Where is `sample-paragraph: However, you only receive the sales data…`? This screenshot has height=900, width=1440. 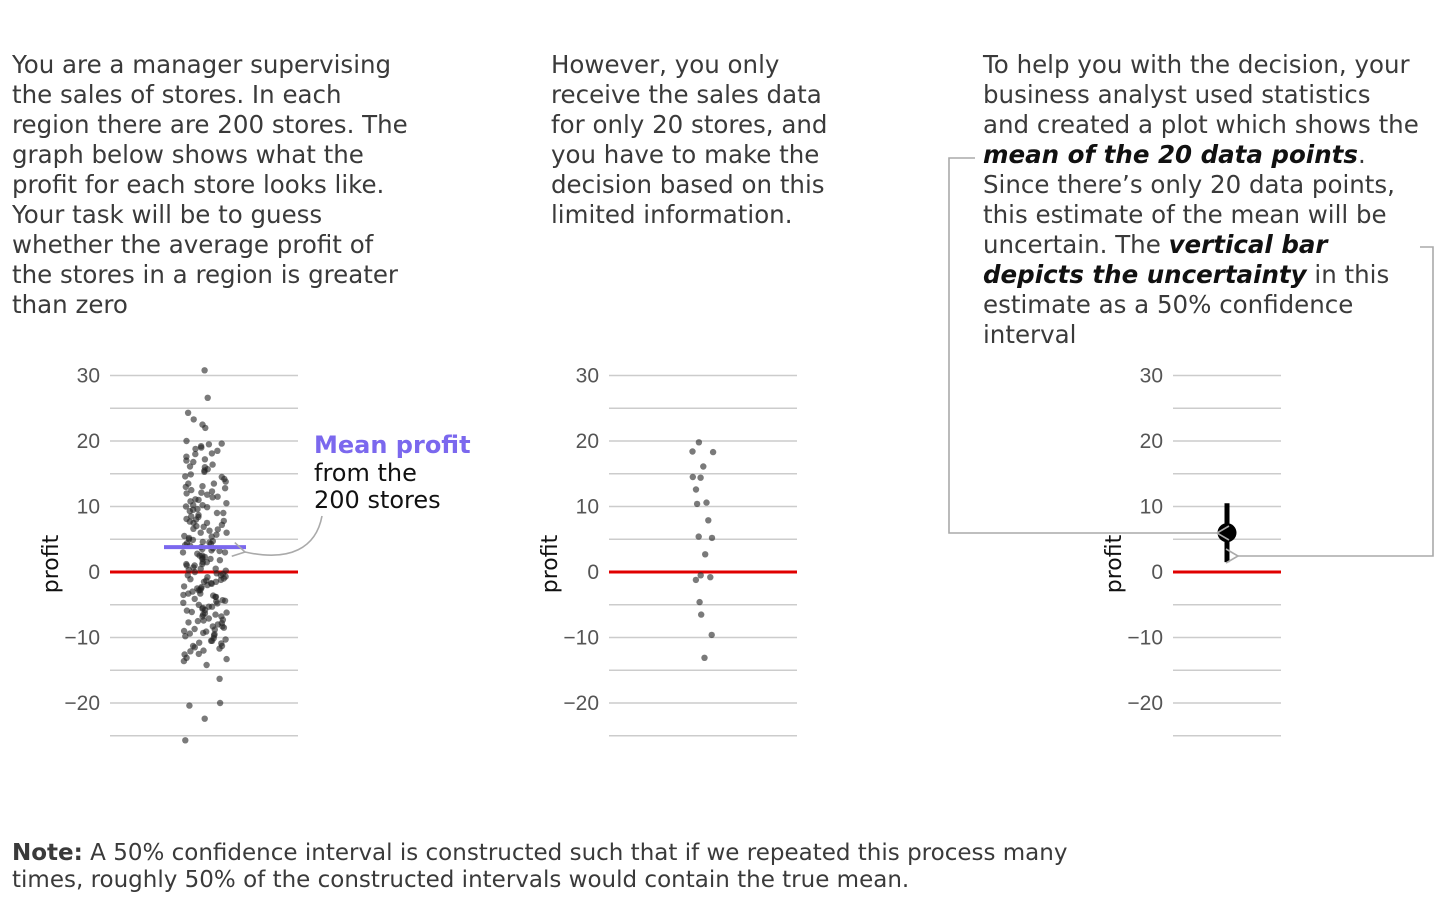 sample-paragraph: However, you only receive the sales data… is located at coordinates (689, 139).